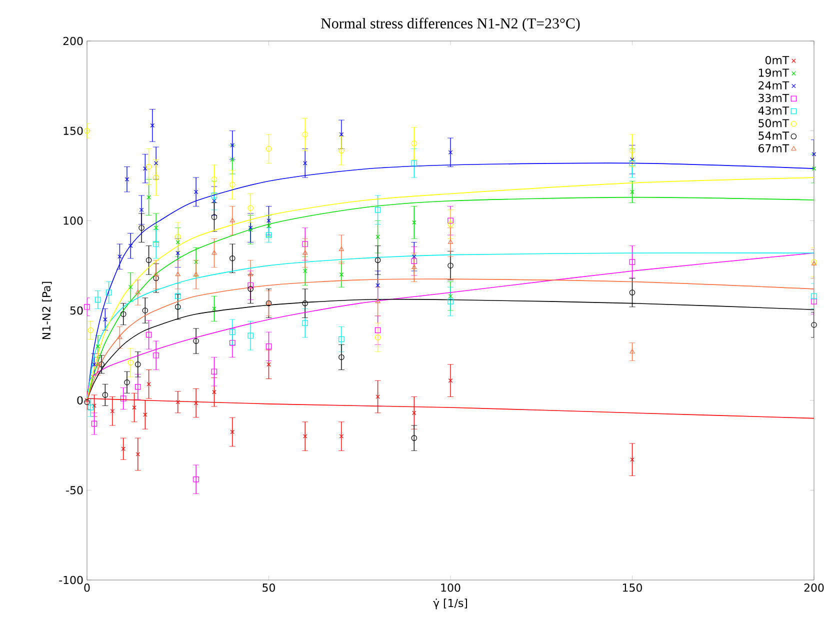 The width and height of the screenshot is (829, 641). What do you see at coordinates (450, 604) in the screenshot?
I see `x-axis-title: γ̇ [1/s]` at bounding box center [450, 604].